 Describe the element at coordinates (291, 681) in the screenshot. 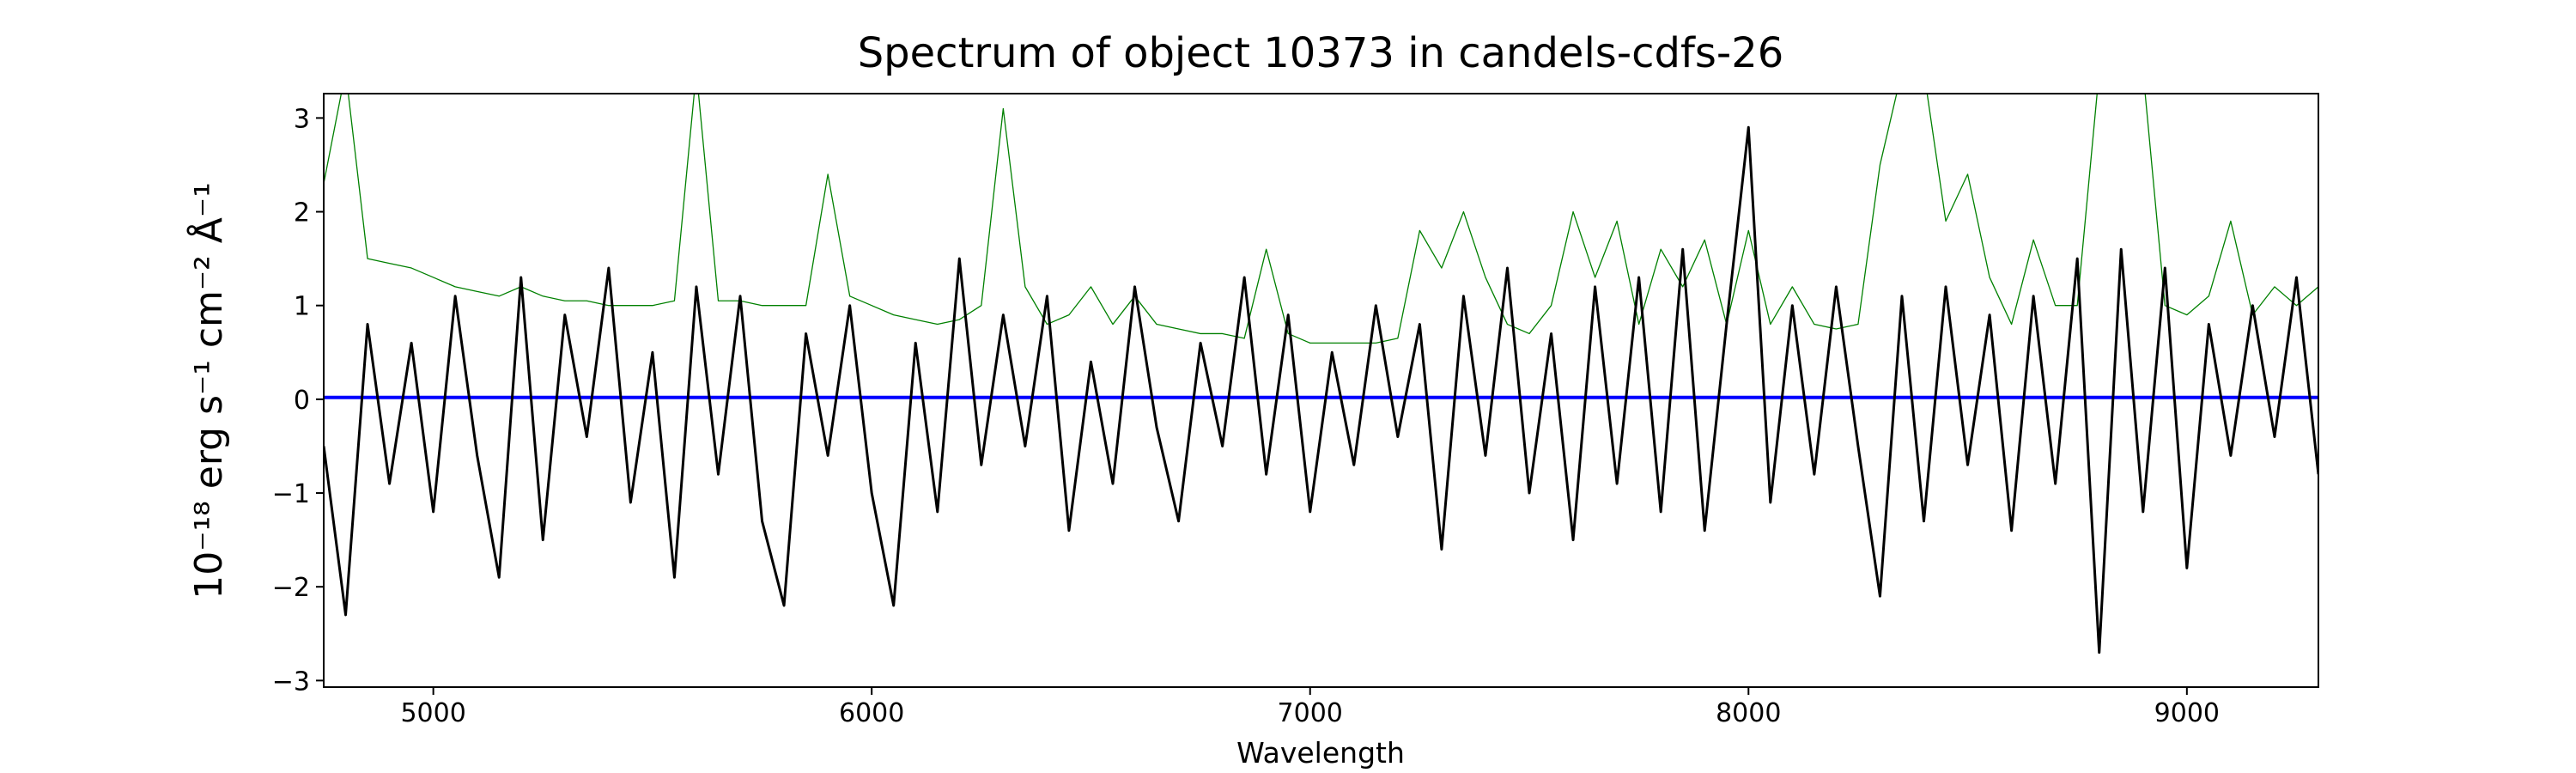

I see `y-tick-label: −3` at that location.